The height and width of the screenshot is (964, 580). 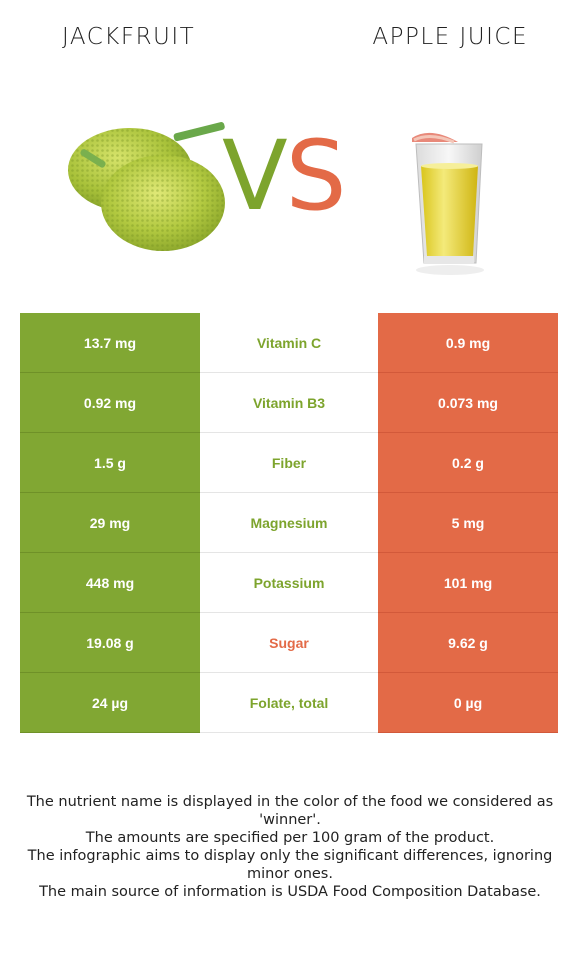 I want to click on left-value: 1.5 g, so click(x=110, y=463).